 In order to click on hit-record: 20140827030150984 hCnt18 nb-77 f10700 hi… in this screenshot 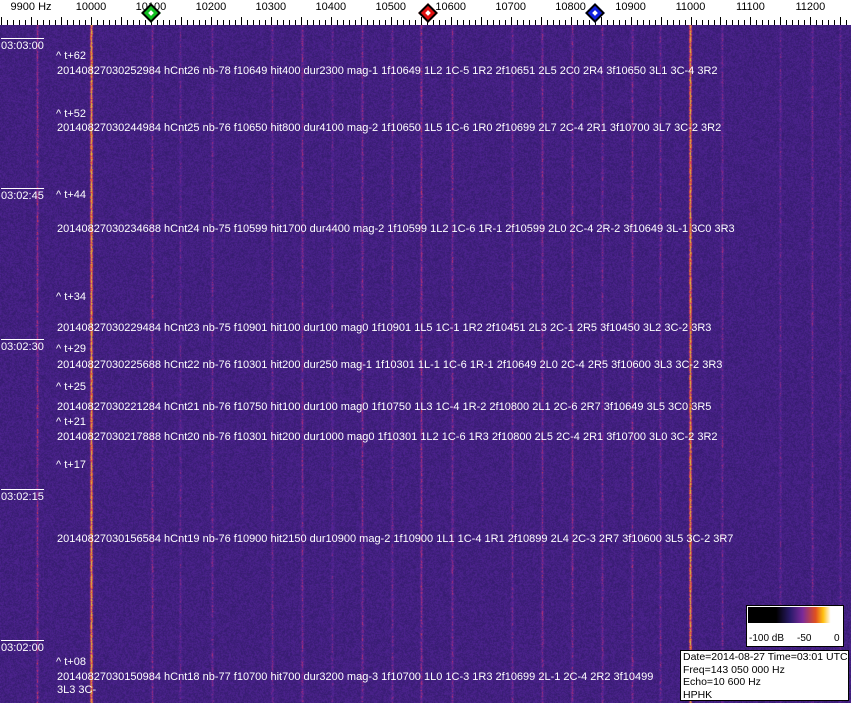, I will do `click(355, 683)`.